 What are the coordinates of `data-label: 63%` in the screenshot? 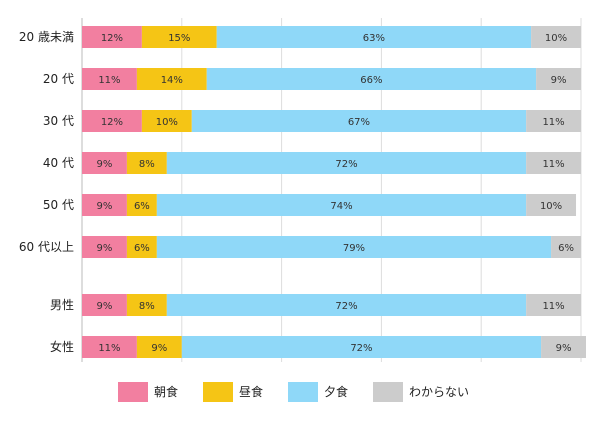 It's located at (374, 38).